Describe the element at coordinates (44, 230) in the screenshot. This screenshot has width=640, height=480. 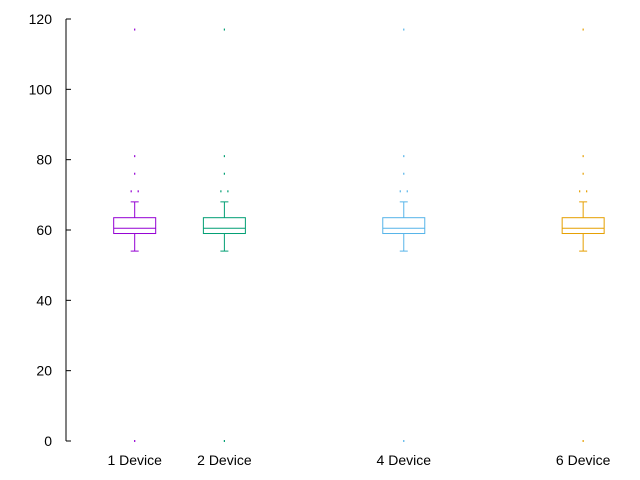
I see `y-tick-label: 60` at that location.